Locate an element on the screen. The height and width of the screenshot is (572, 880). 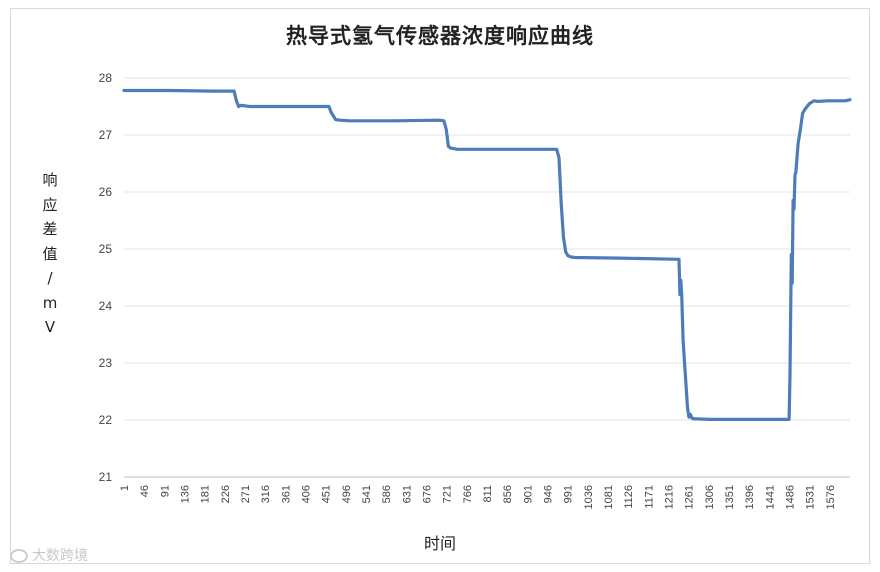
x-tick-label: 451 is located at coordinates (327, 494).